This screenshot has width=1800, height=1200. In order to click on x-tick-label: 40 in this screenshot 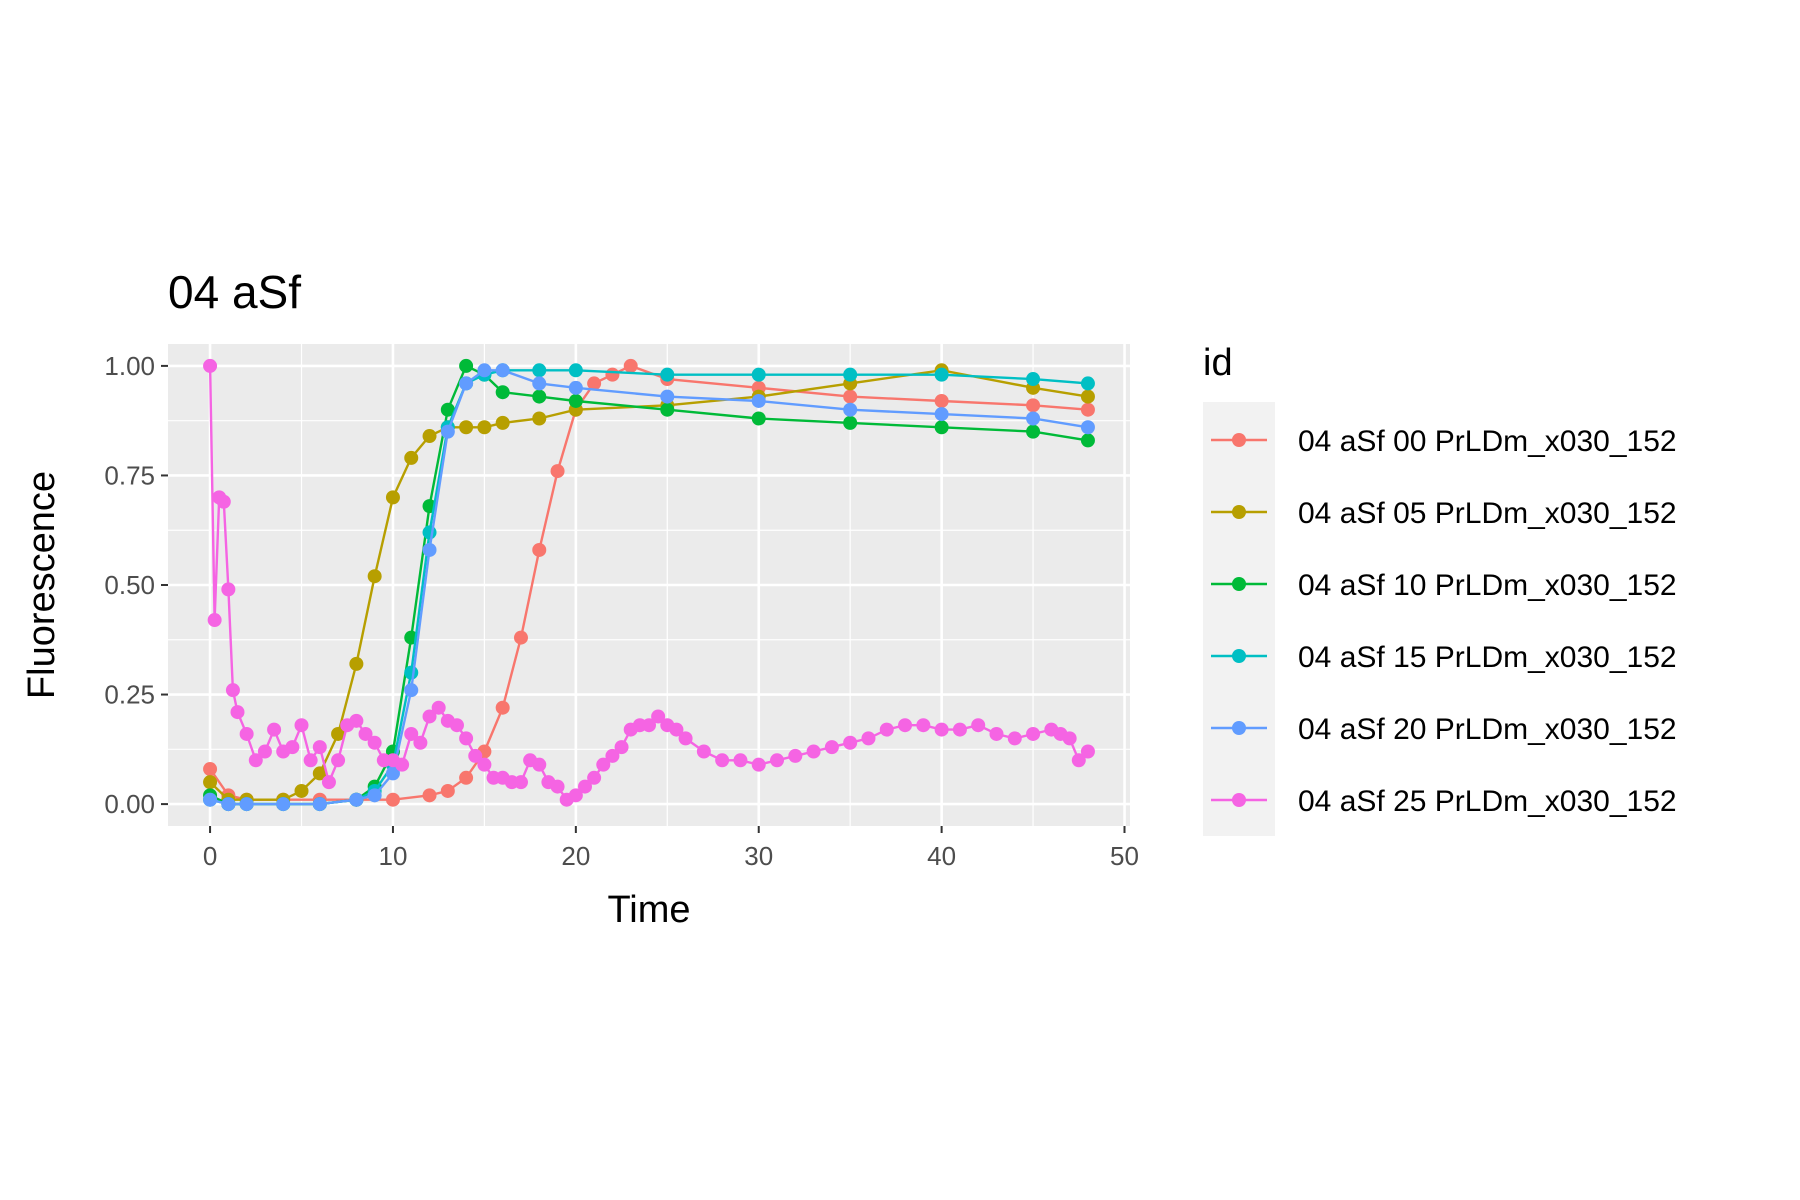, I will do `click(941, 856)`.